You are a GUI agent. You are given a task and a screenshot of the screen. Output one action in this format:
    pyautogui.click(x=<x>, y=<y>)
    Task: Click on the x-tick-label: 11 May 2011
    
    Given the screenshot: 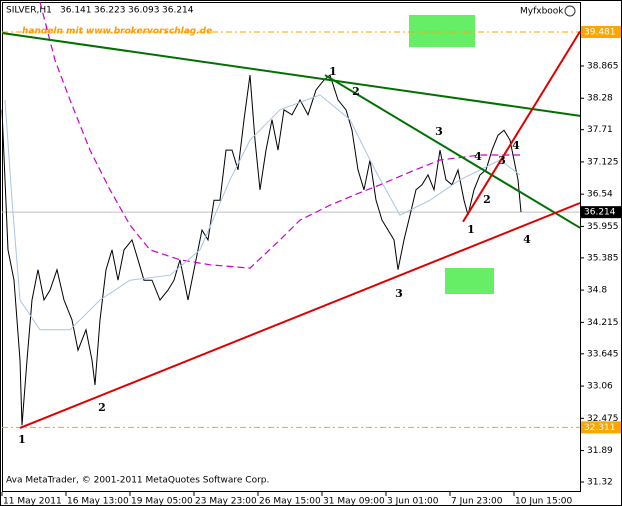 What is the action you would take?
    pyautogui.click(x=32, y=501)
    